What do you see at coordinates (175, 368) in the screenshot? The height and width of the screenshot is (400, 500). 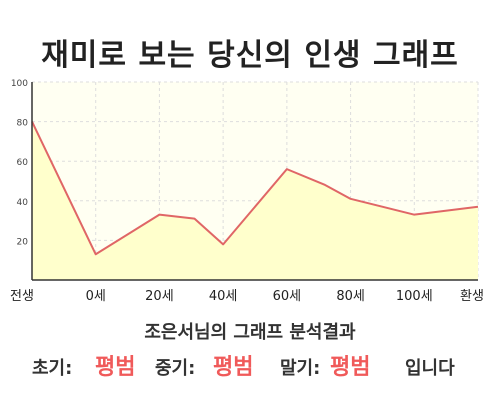 I see `mid-label: 중기:` at bounding box center [175, 368].